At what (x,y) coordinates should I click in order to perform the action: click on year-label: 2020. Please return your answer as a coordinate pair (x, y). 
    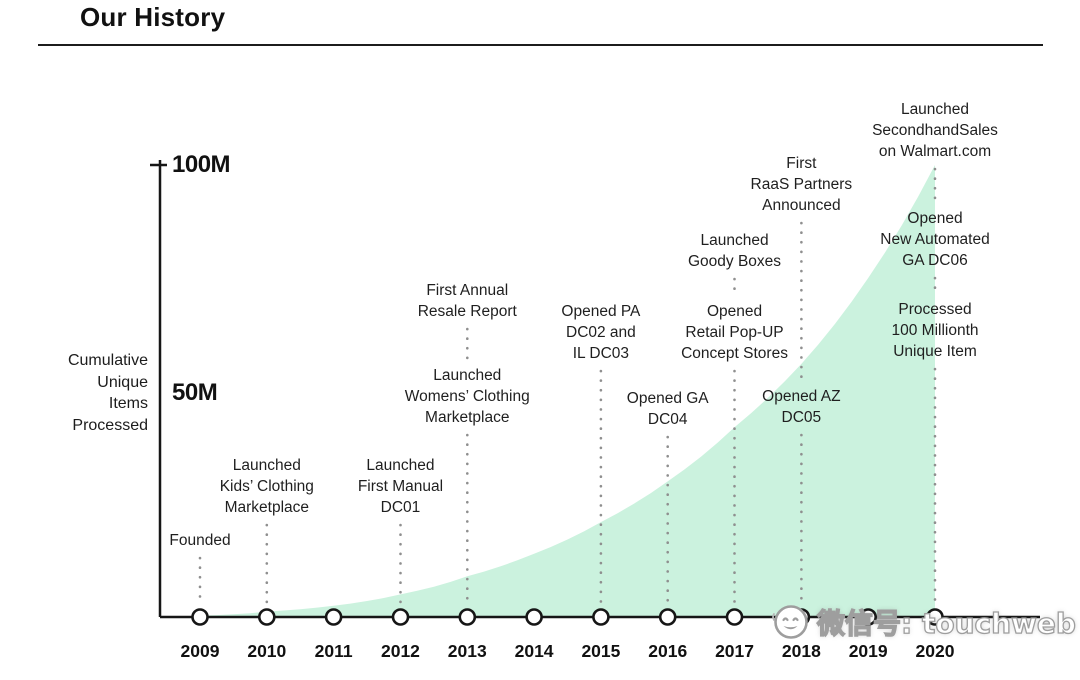
    Looking at the image, I should click on (935, 651).